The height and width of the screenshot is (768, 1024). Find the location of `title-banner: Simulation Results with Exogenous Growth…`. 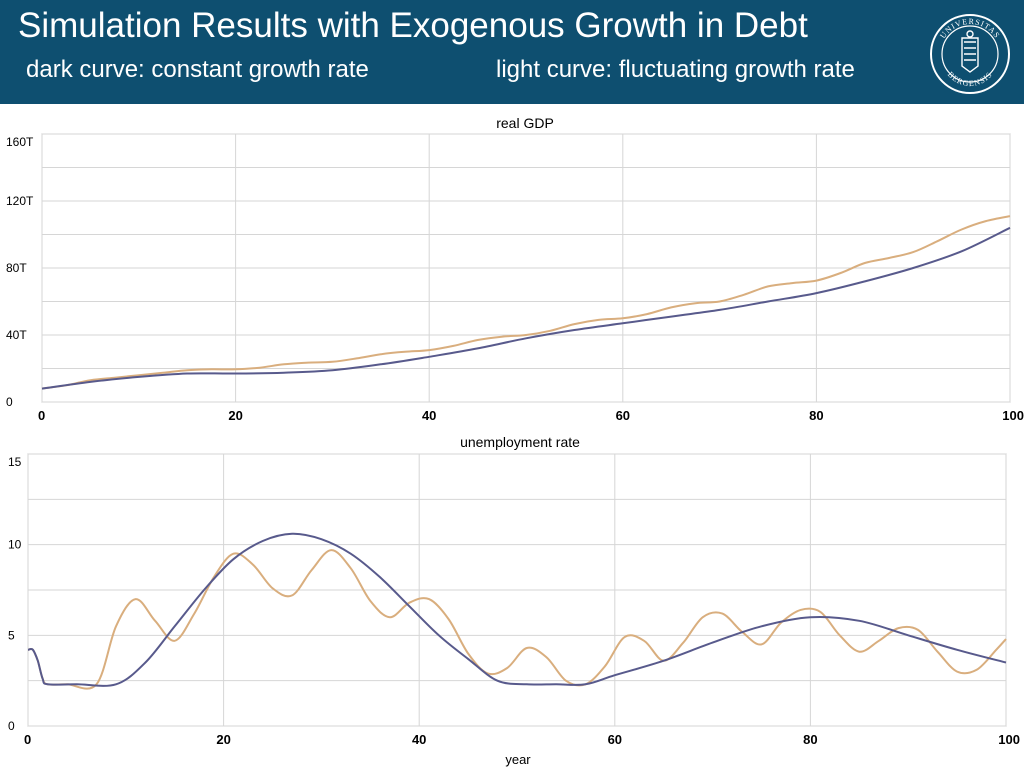

title-banner: Simulation Results with Exogenous Growth… is located at coordinates (512, 52).